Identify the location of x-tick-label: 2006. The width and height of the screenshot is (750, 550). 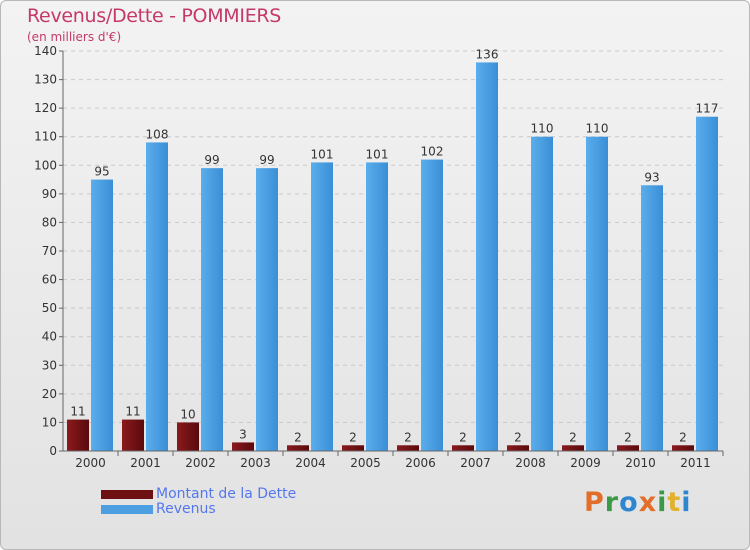
(420, 463).